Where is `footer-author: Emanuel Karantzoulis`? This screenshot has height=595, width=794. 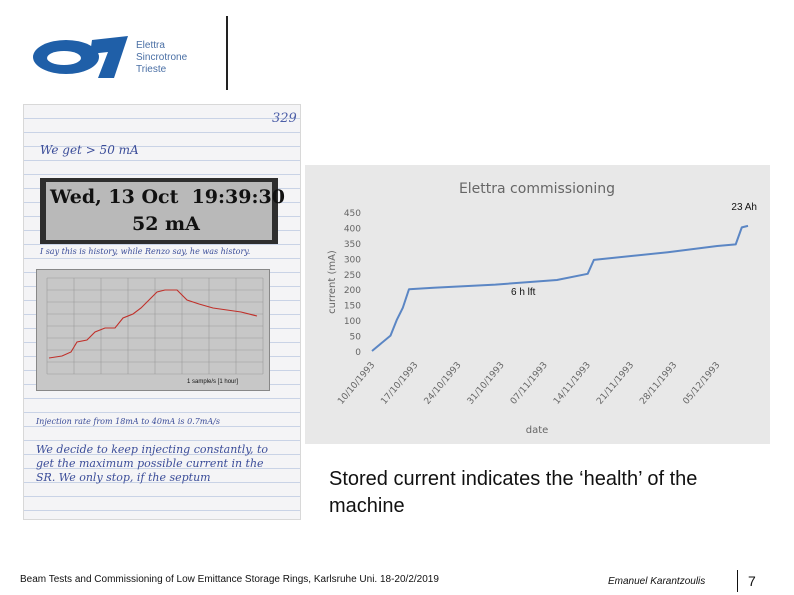 footer-author: Emanuel Karantzoulis is located at coordinates (657, 581).